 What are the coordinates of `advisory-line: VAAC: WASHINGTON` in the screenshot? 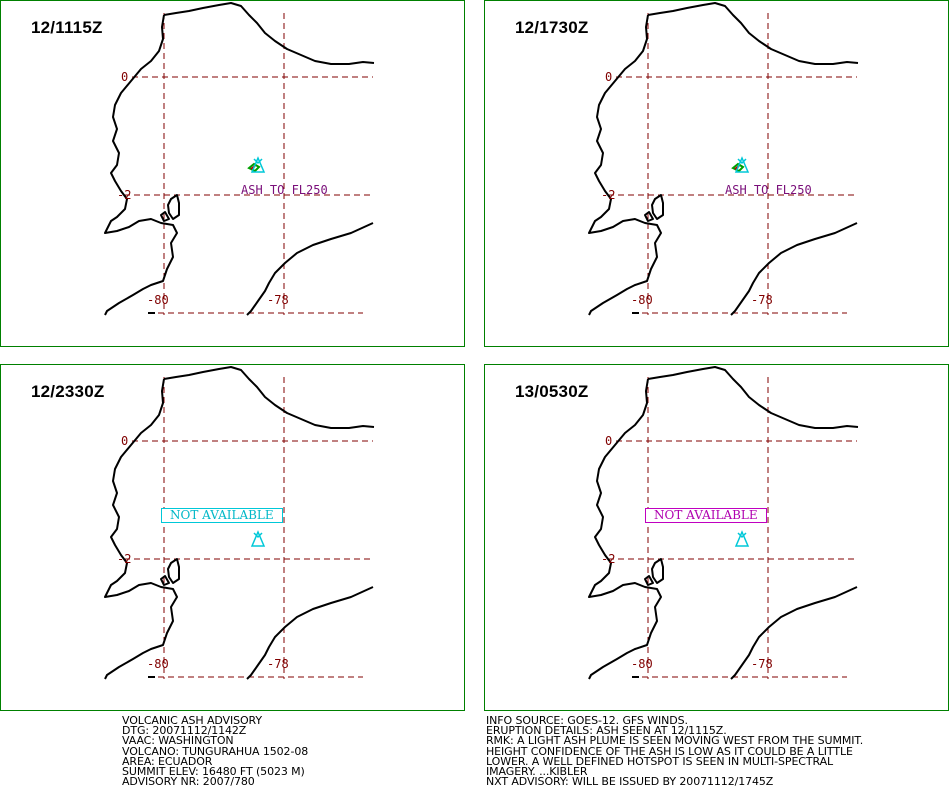 It's located at (178, 741).